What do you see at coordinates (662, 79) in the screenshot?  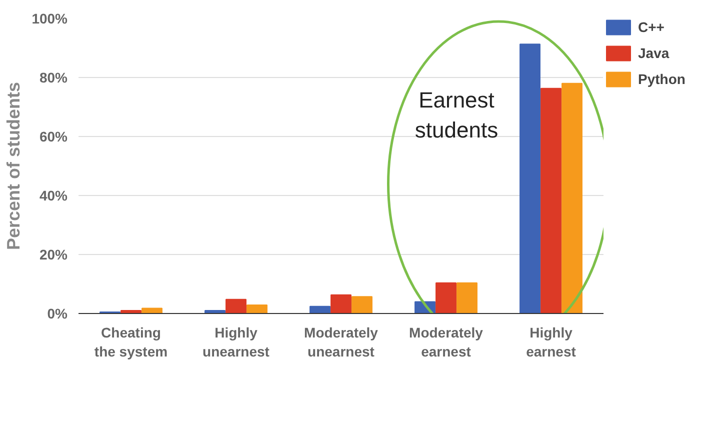 I see `legend-label: Python` at bounding box center [662, 79].